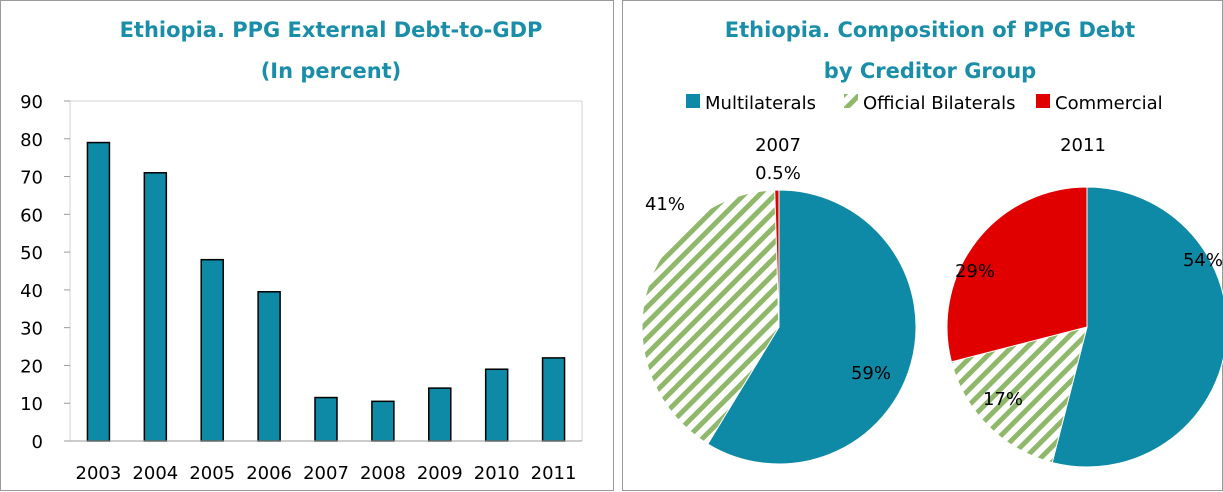  What do you see at coordinates (37, 442) in the screenshot?
I see `y-tick-label: 0` at bounding box center [37, 442].